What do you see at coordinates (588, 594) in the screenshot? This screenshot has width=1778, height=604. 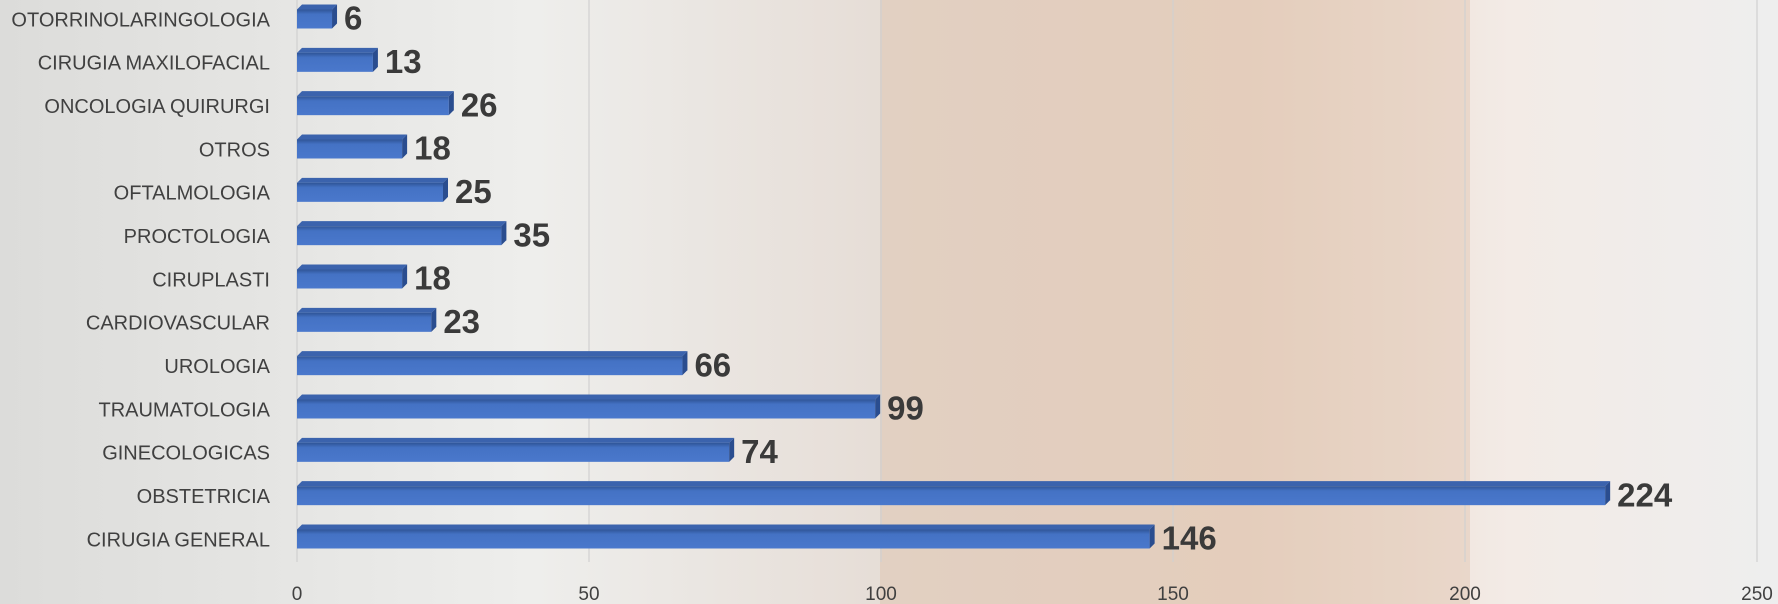 I see `x-tick-label: 50` at bounding box center [588, 594].